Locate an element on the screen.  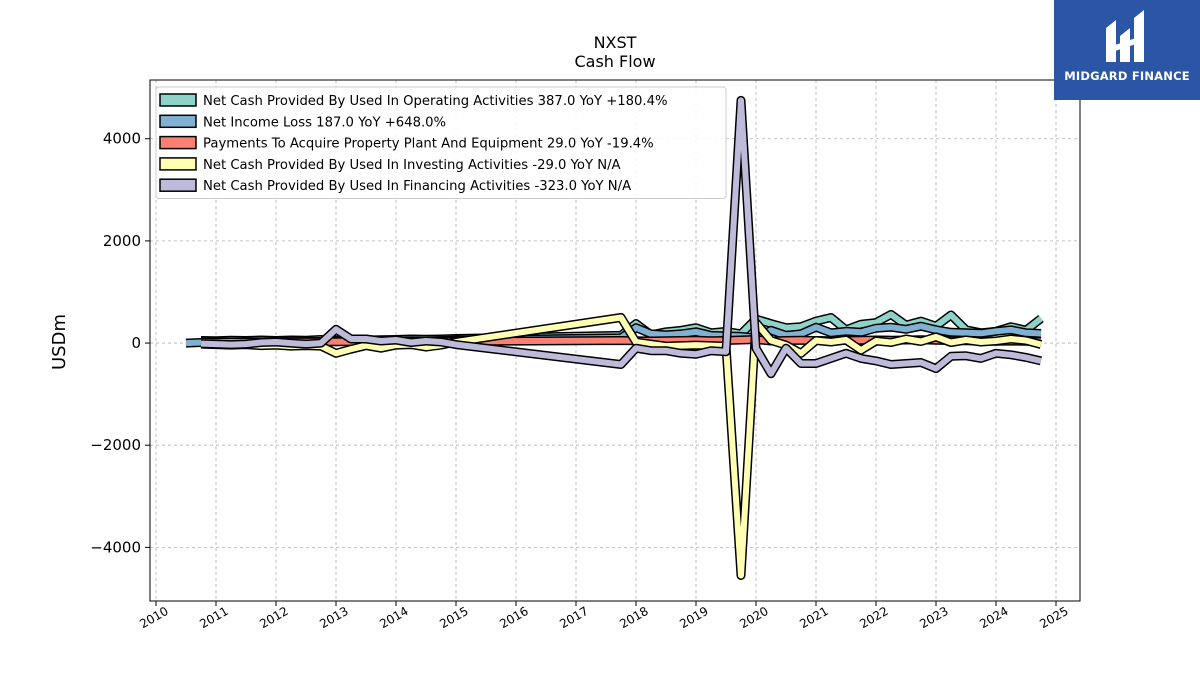
logo-text: MIDGARD FINANCE is located at coordinates (1127, 76).